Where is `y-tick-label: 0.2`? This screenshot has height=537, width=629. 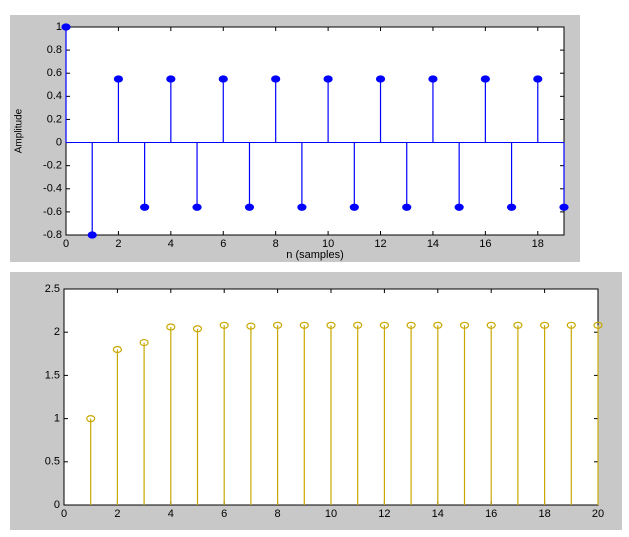
y-tick-label: 0.2 is located at coordinates (54, 119).